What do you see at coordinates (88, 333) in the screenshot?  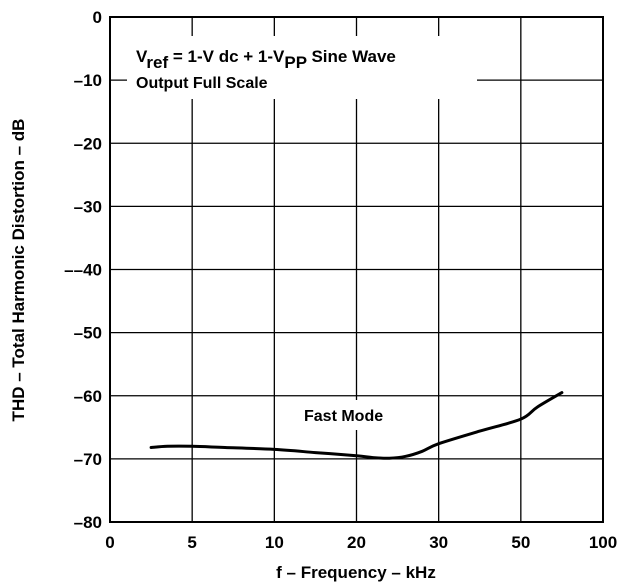 I see `y-tick-label: –50` at bounding box center [88, 333].